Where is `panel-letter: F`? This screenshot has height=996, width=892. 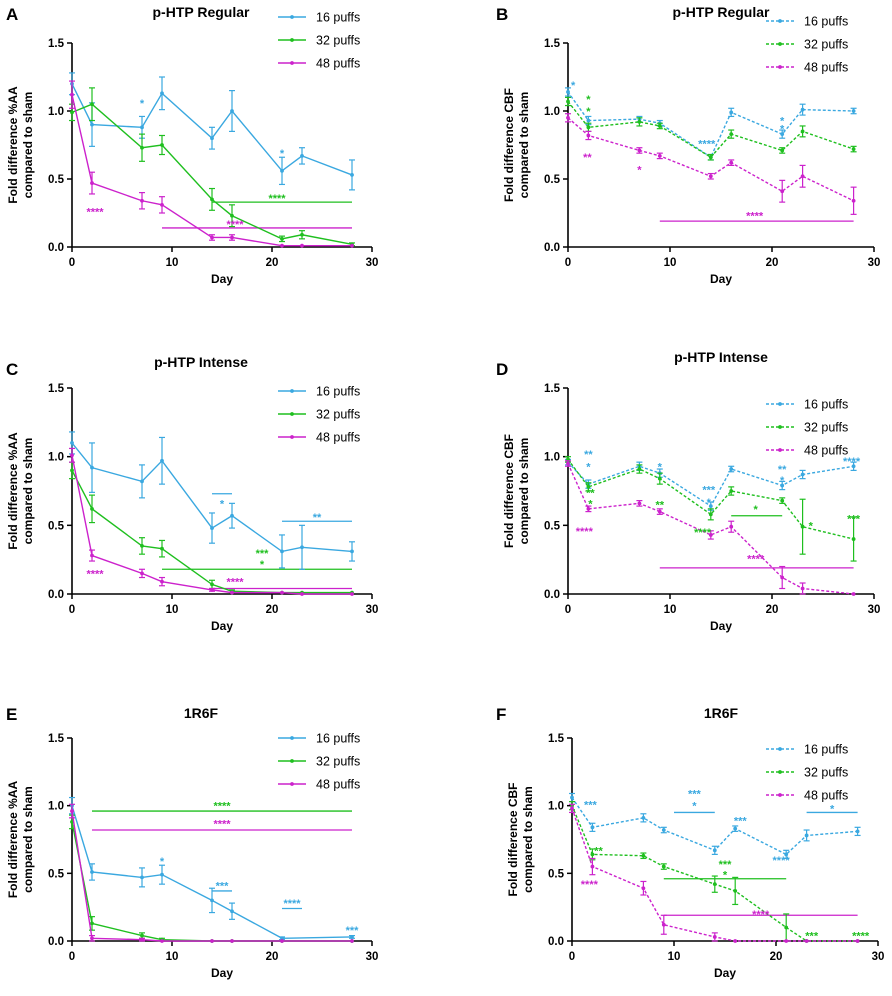
panel-letter: F is located at coordinates (501, 714).